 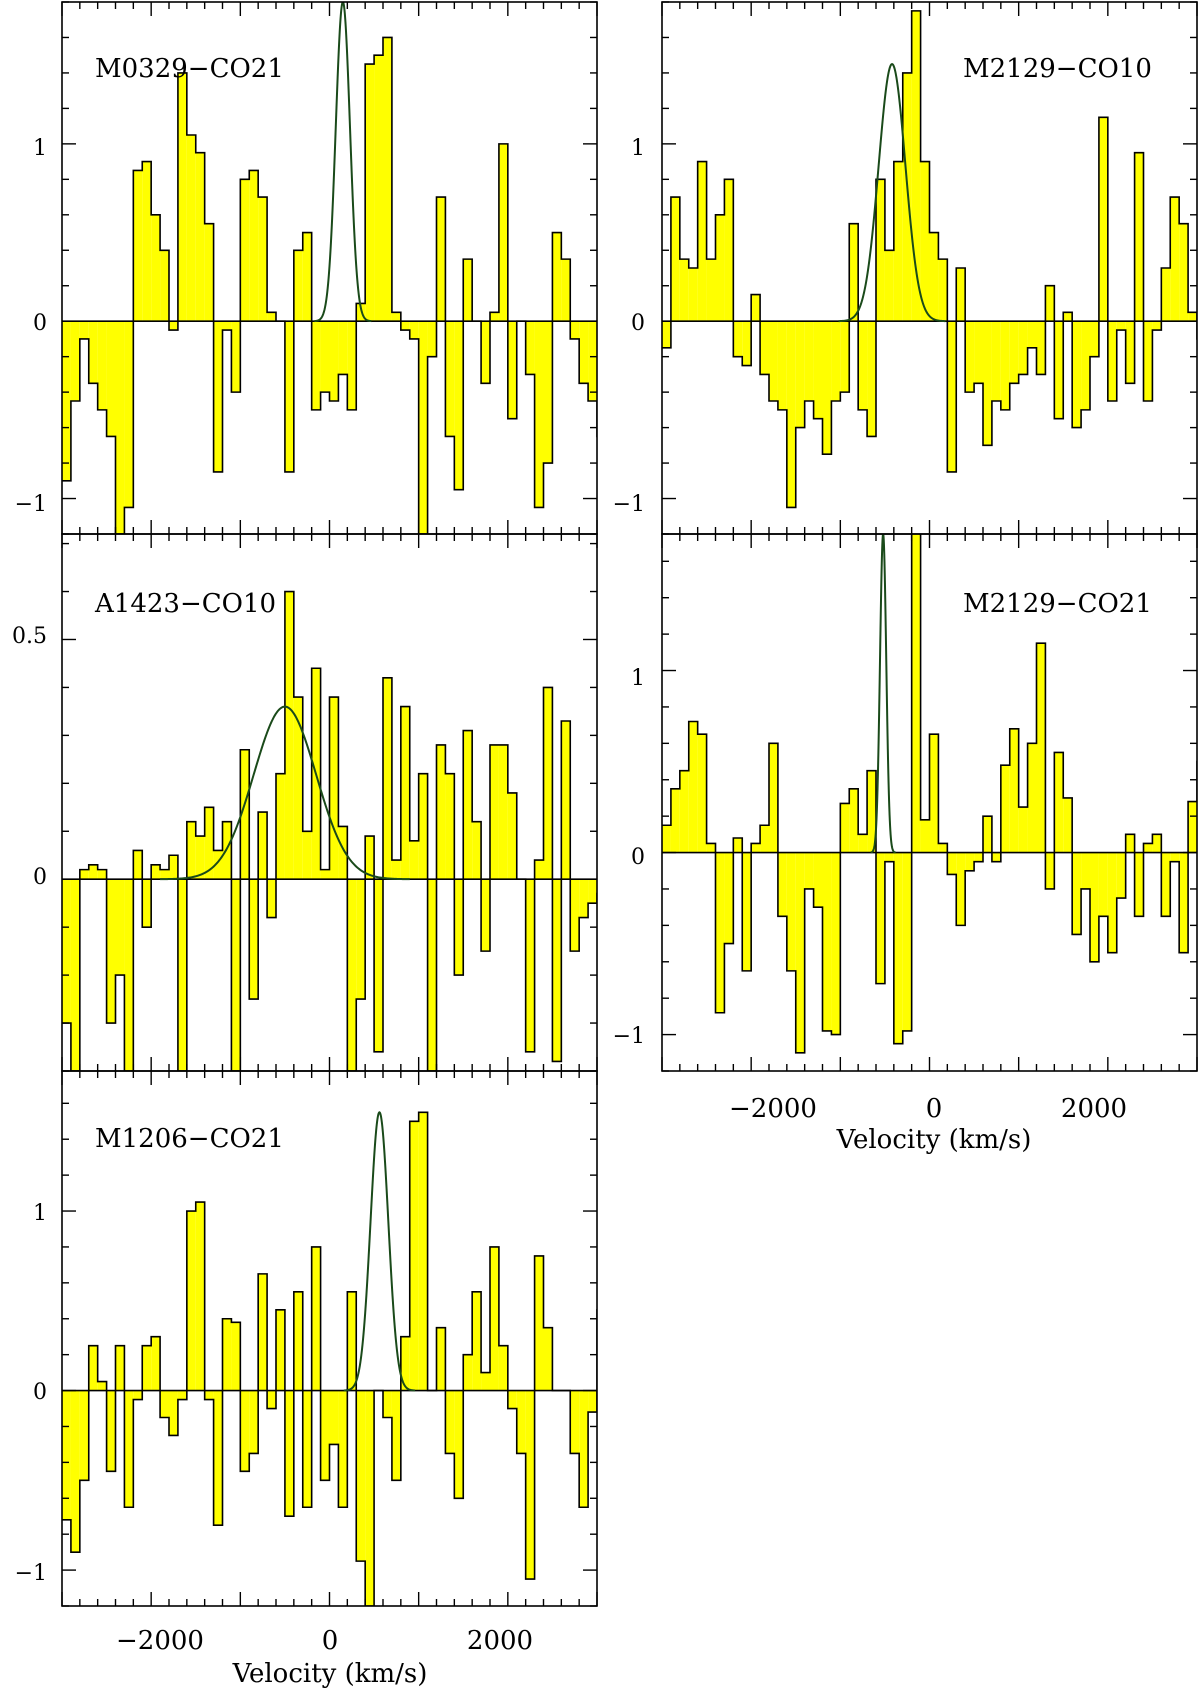 I want to click on x-axis-label: Velocity (km/s), so click(x=934, y=1140).